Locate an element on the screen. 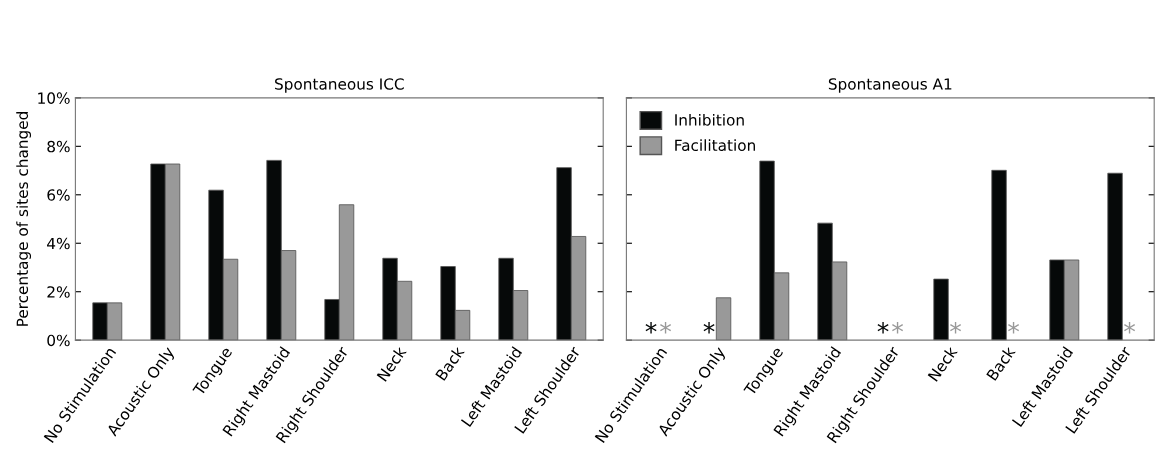  y-tick-label: 10% is located at coordinates (54, 98).